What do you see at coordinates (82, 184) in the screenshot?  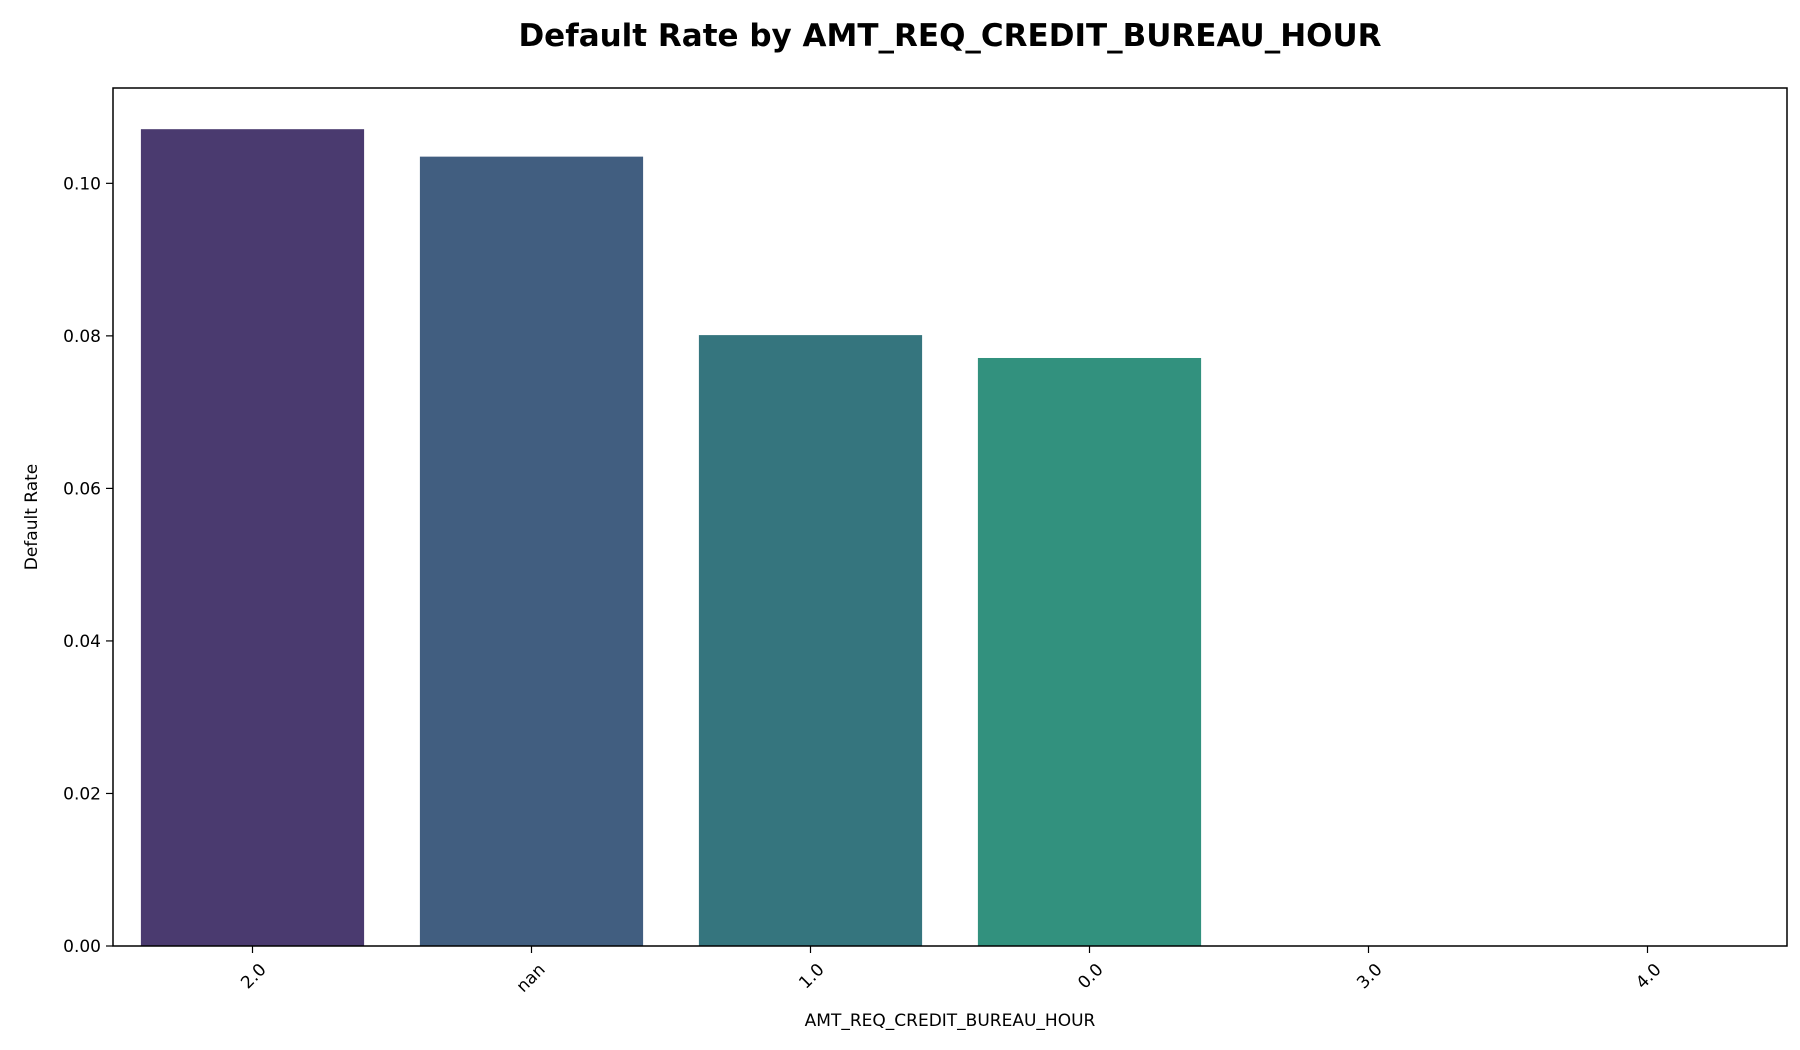 I see `y-tick-label: 0.10` at bounding box center [82, 184].